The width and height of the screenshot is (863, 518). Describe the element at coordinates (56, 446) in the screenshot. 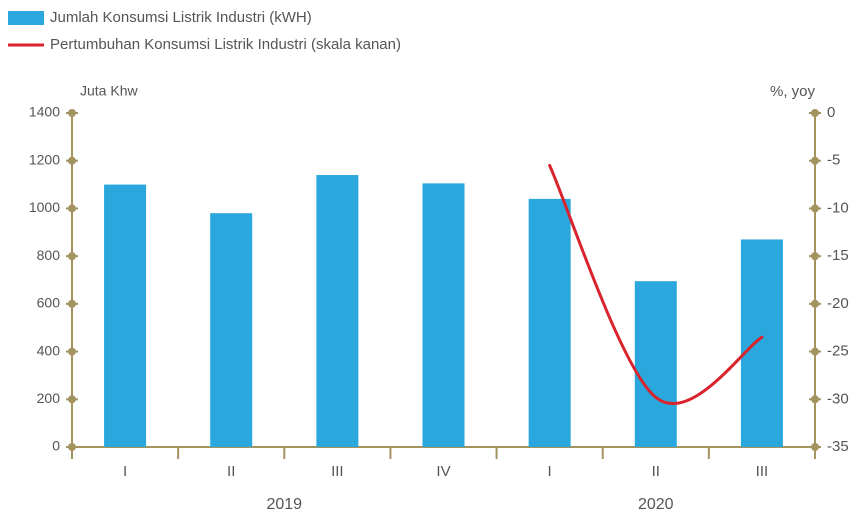

I see `y-tick-label: 0` at that location.